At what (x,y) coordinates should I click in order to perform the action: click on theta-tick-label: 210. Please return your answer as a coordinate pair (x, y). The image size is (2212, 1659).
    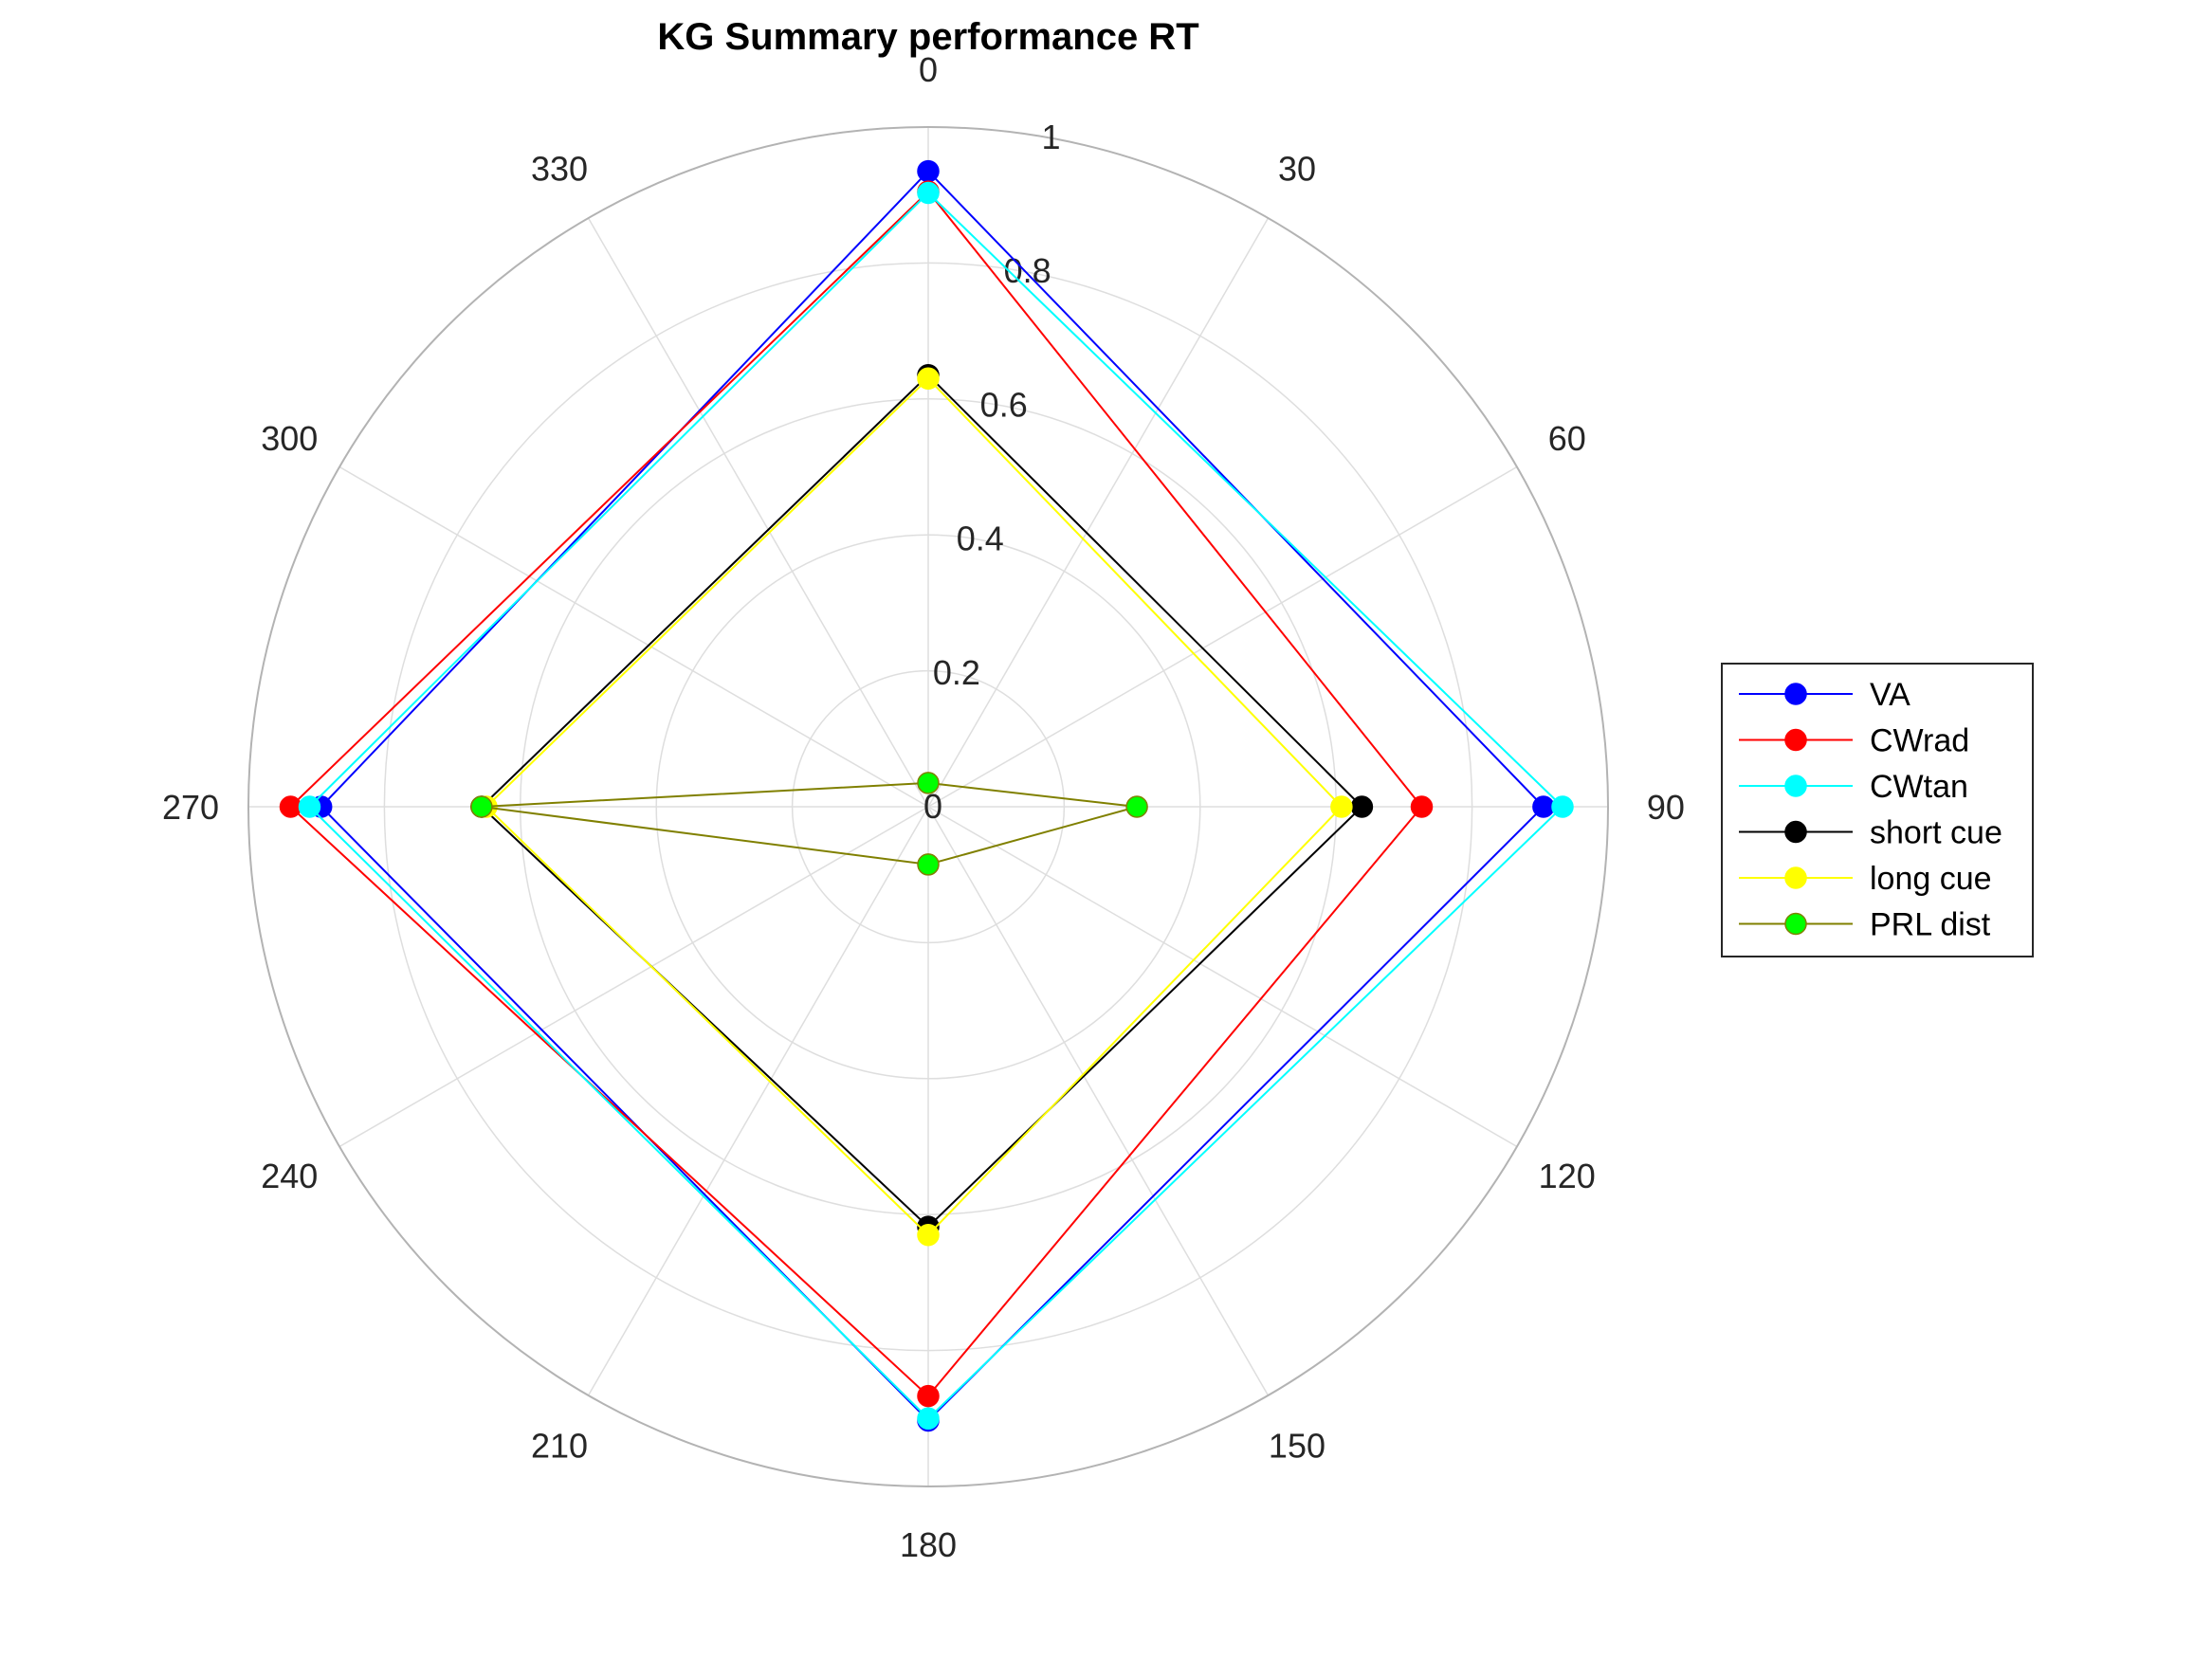
    Looking at the image, I should click on (559, 1446).